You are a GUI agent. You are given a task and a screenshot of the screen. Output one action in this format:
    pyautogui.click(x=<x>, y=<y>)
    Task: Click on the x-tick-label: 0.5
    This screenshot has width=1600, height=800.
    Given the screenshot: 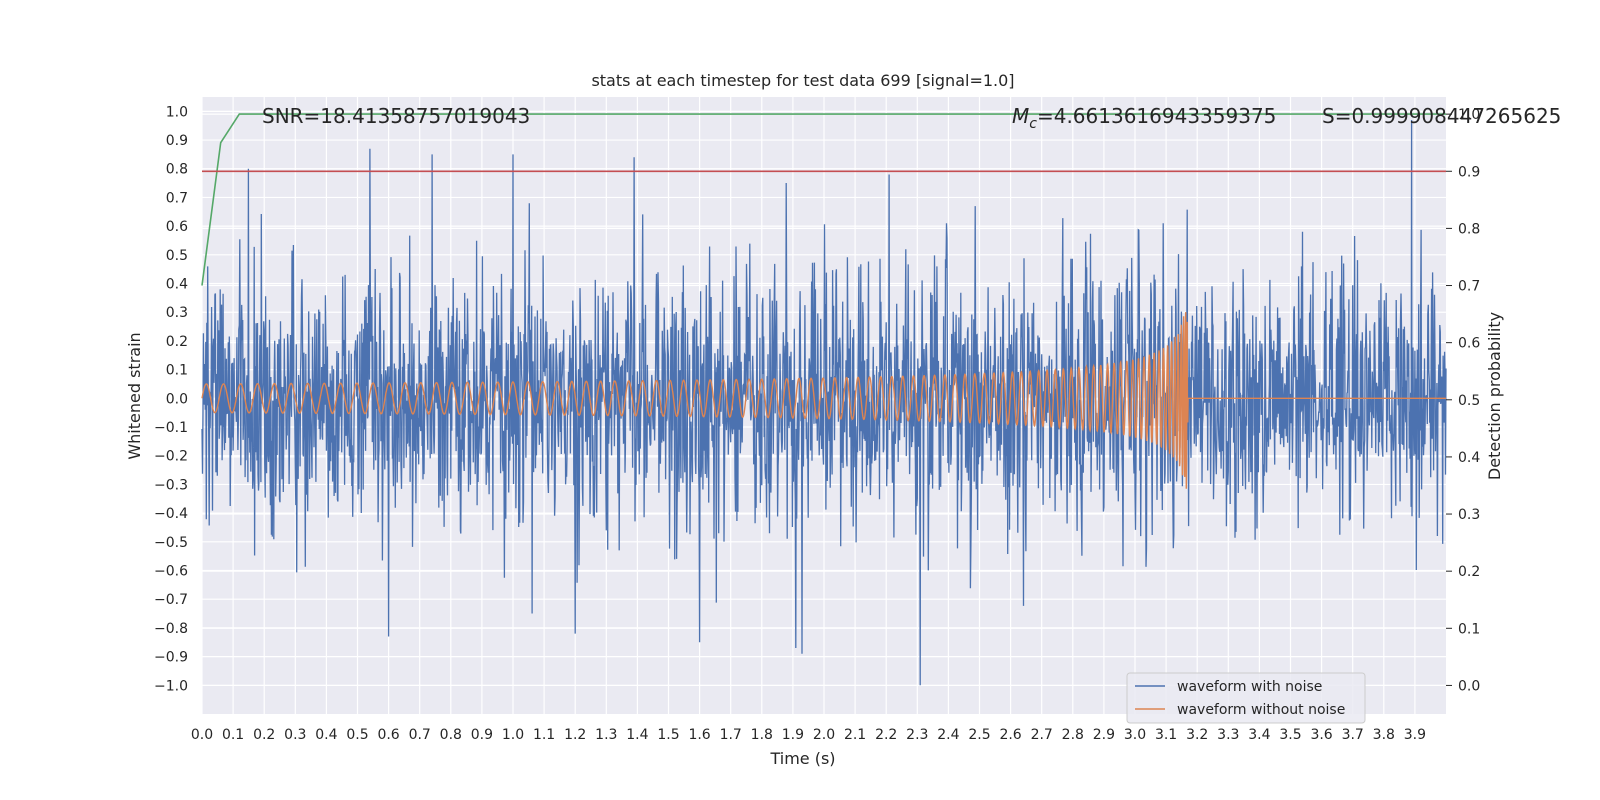 What is the action you would take?
    pyautogui.click(x=357, y=735)
    